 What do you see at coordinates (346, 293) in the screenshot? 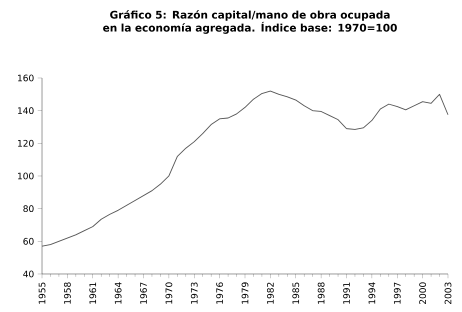
I see `x-tick-label: 1991` at bounding box center [346, 293].